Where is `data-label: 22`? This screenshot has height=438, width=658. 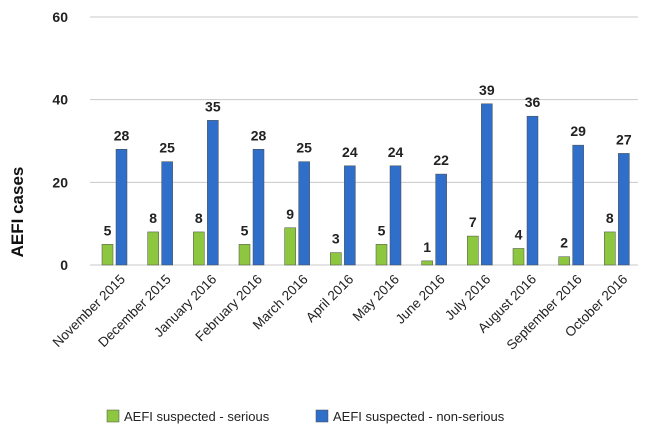
data-label: 22 is located at coordinates (441, 160).